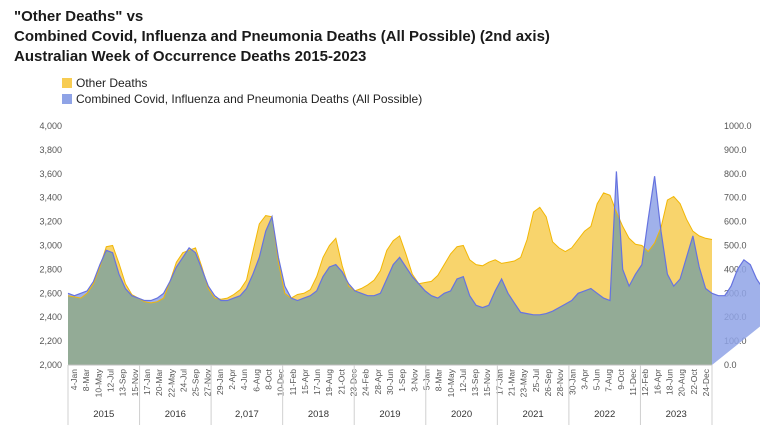 The width and height of the screenshot is (760, 428). I want to click on y-left-tick-label: 2,800, so click(50, 269).